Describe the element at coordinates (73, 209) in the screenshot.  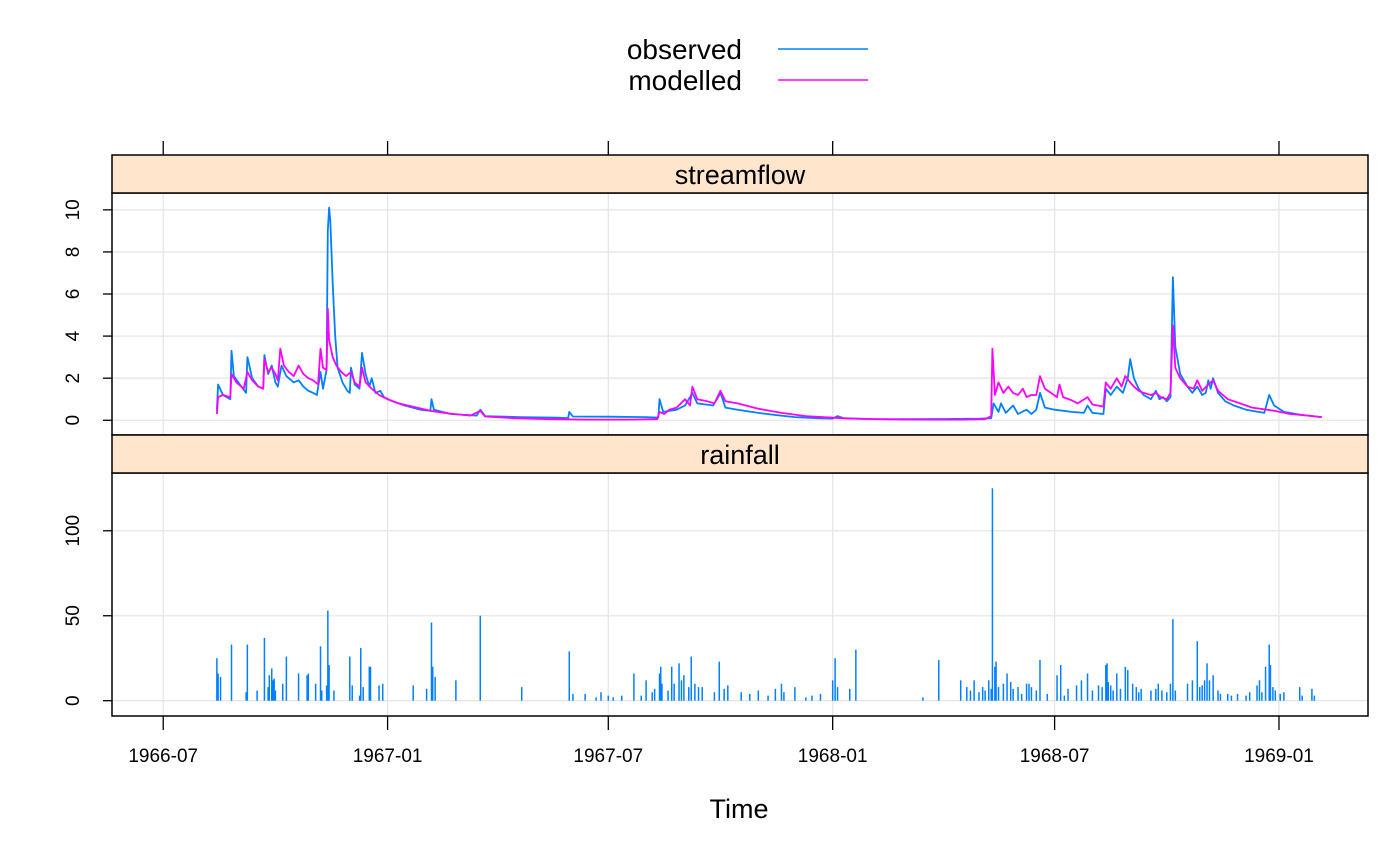
I see `y-tick-label: 10` at that location.